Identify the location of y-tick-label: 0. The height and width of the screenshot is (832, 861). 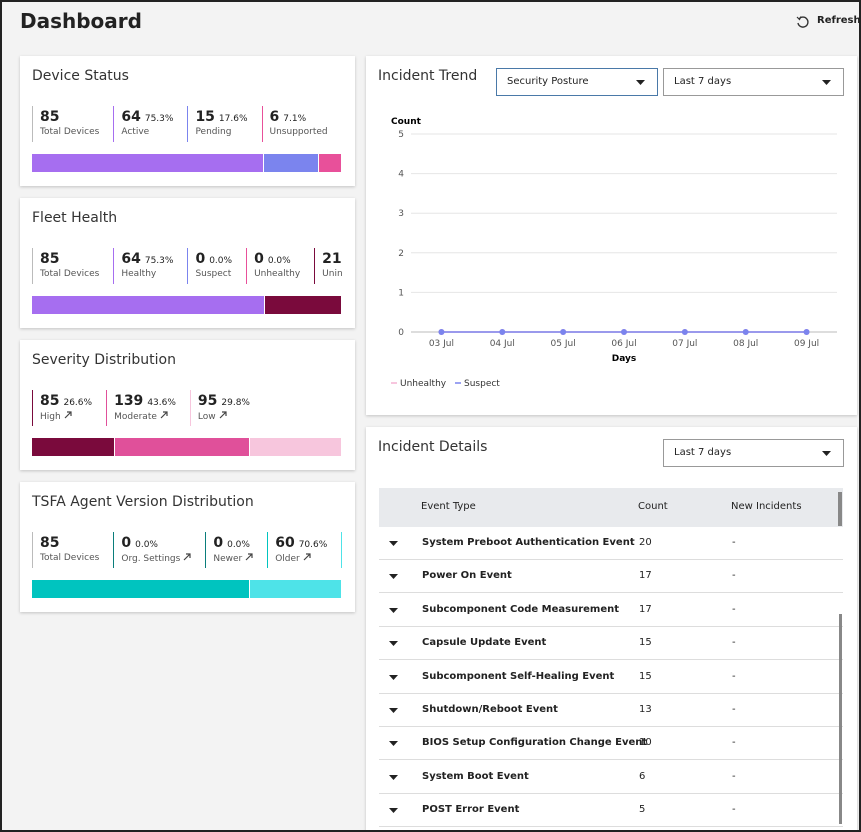
(401, 333).